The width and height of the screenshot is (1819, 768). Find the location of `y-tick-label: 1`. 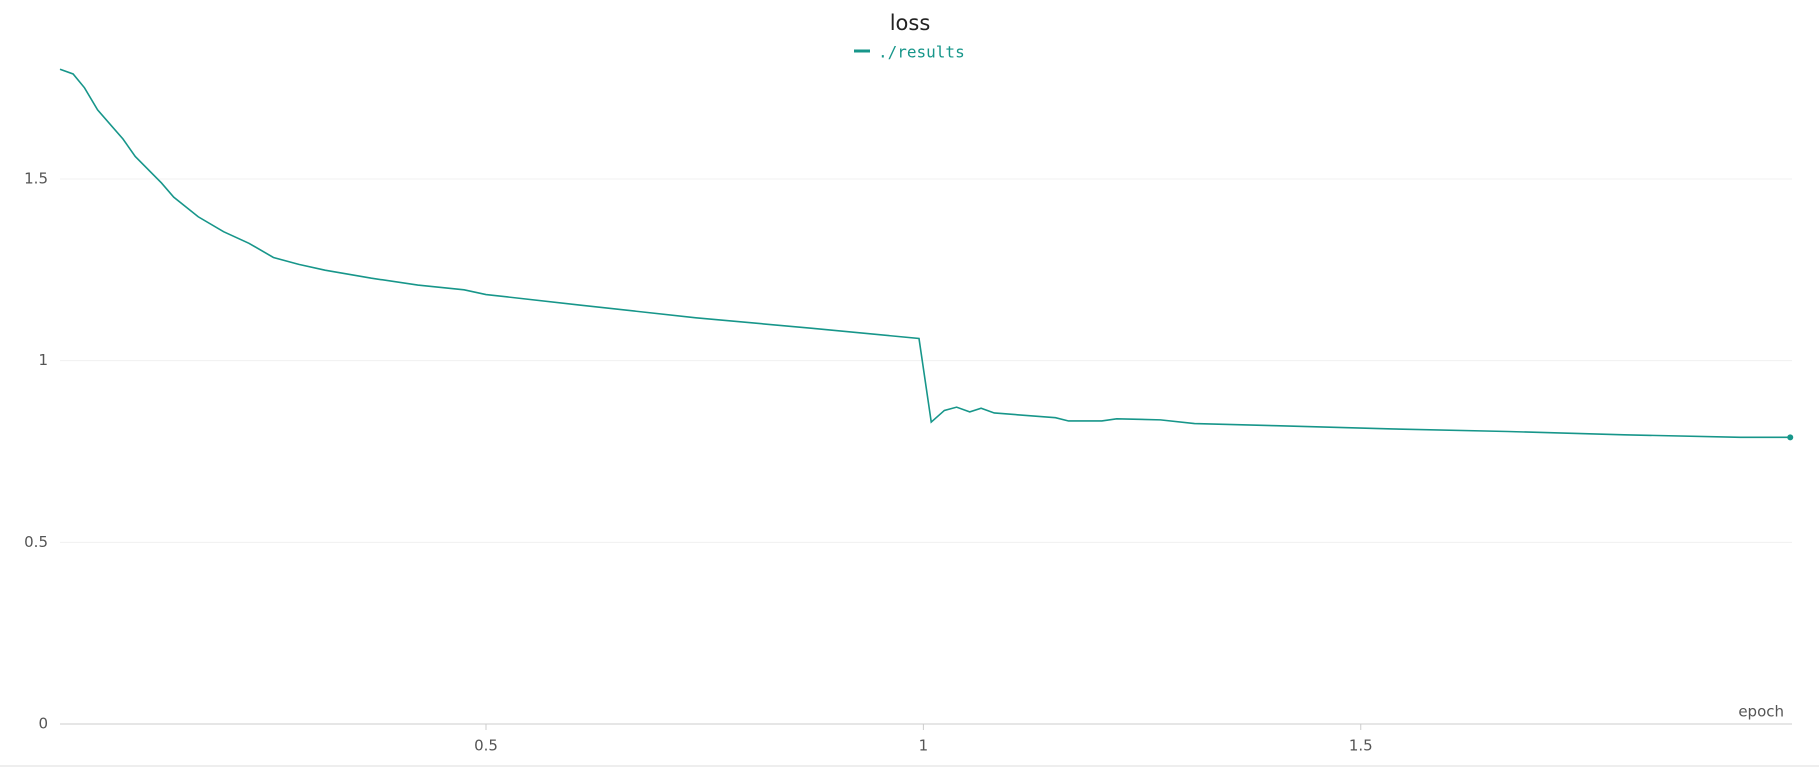

y-tick-label: 1 is located at coordinates (43, 360).